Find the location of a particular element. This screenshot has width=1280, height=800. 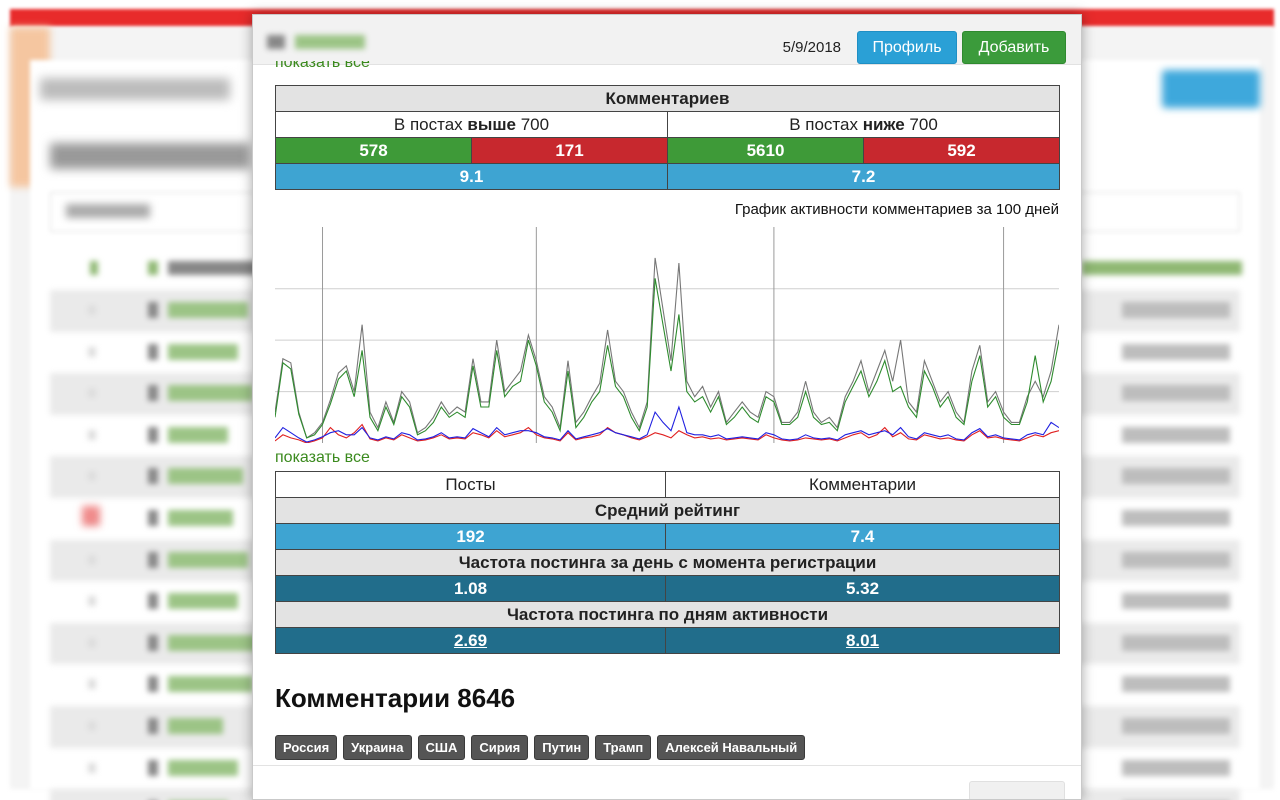

tag: Путин is located at coordinates (562, 747).